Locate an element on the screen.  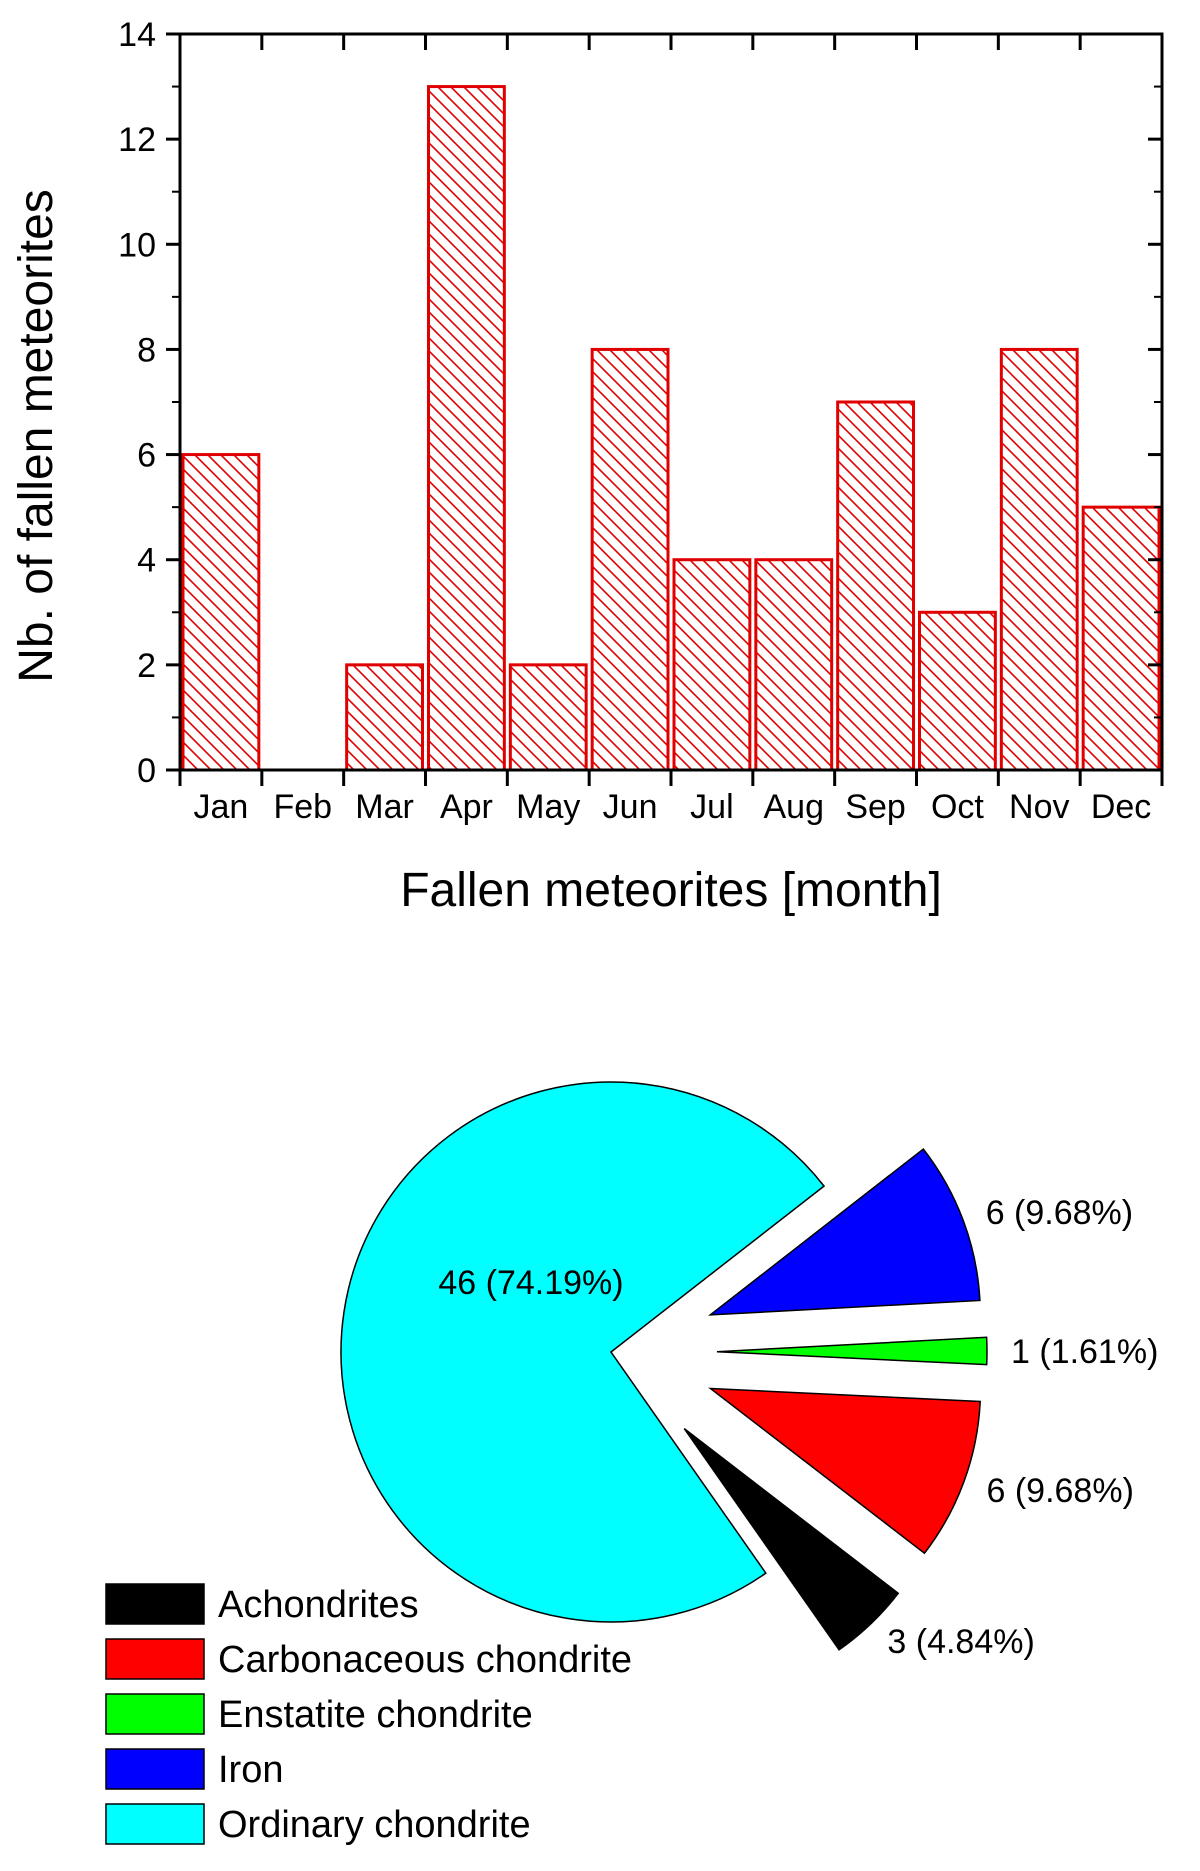
x-tick-label: Feb is located at coordinates (302, 807).